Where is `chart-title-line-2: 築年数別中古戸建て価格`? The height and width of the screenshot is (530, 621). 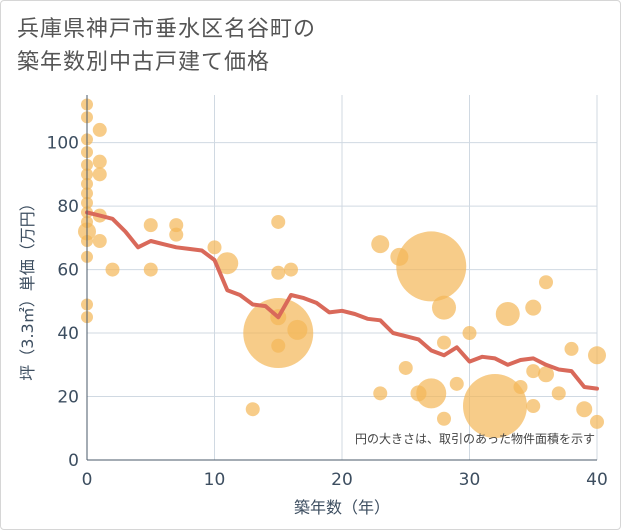
chart-title-line-2: 築年数別中古戸建て価格 is located at coordinates (144, 62).